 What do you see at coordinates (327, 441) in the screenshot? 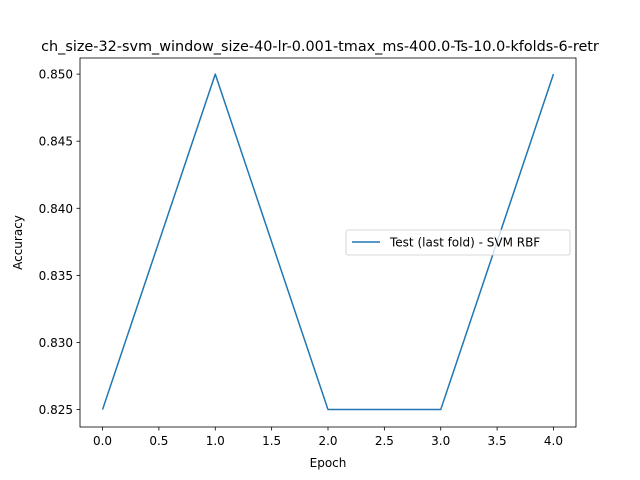
I see `x-tick-label: 2.0` at bounding box center [327, 441].